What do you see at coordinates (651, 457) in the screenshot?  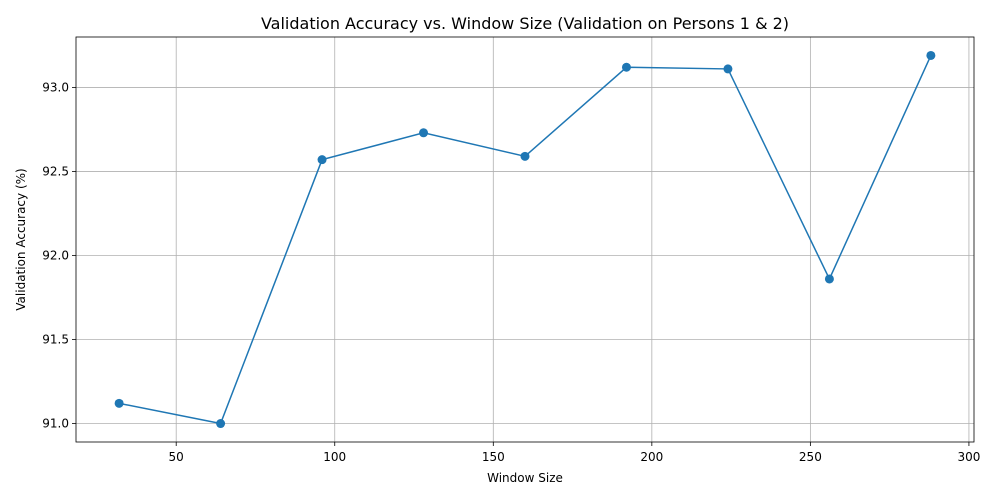 I see `x-tick-label: 200` at bounding box center [651, 457].